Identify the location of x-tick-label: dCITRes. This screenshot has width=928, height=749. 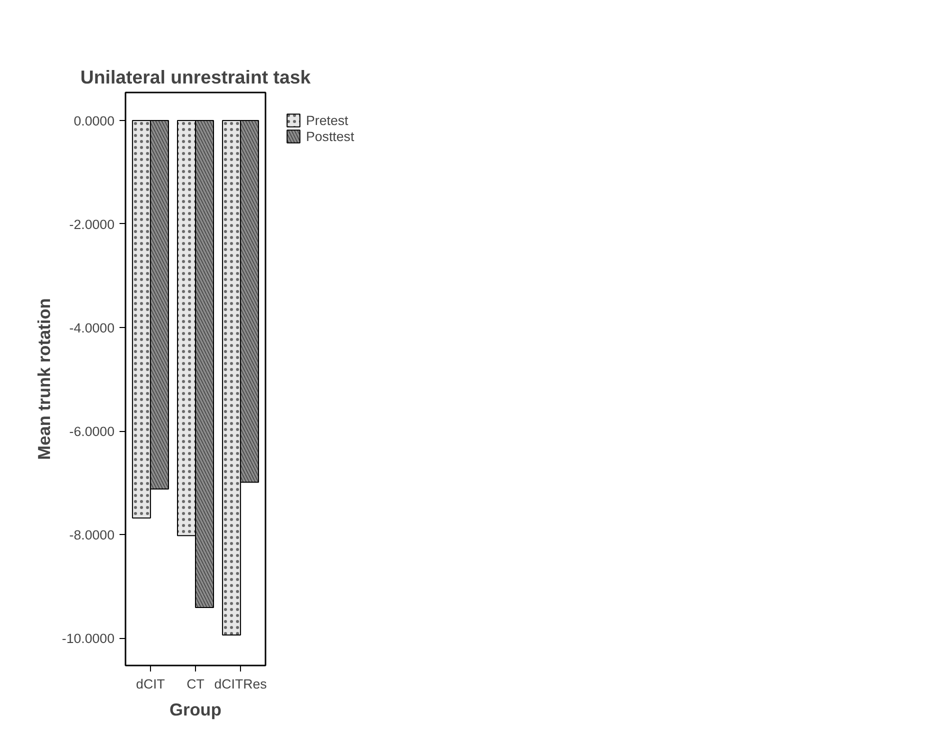
(241, 684).